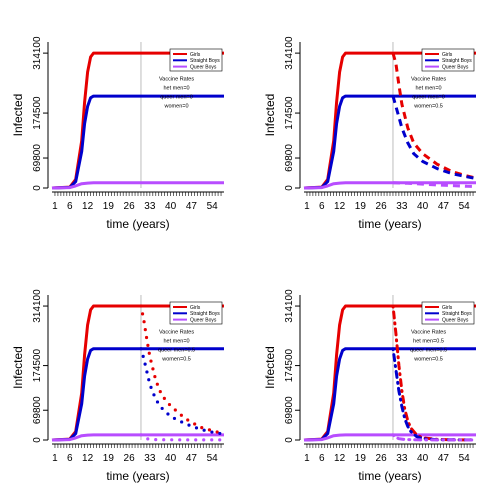 The width and height of the screenshot is (504, 504). I want to click on annotation-line: het men=0.5, so click(428, 341).